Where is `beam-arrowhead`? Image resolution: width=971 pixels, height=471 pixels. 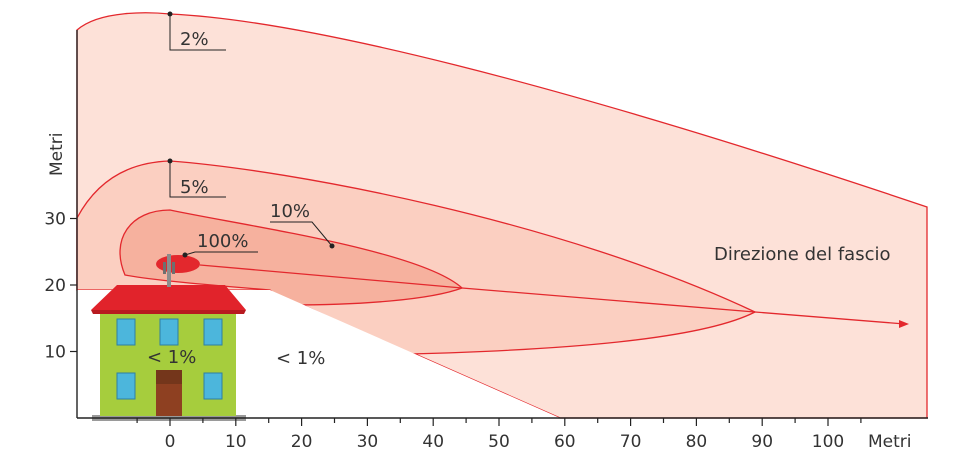 beam-arrowhead is located at coordinates (904, 324).